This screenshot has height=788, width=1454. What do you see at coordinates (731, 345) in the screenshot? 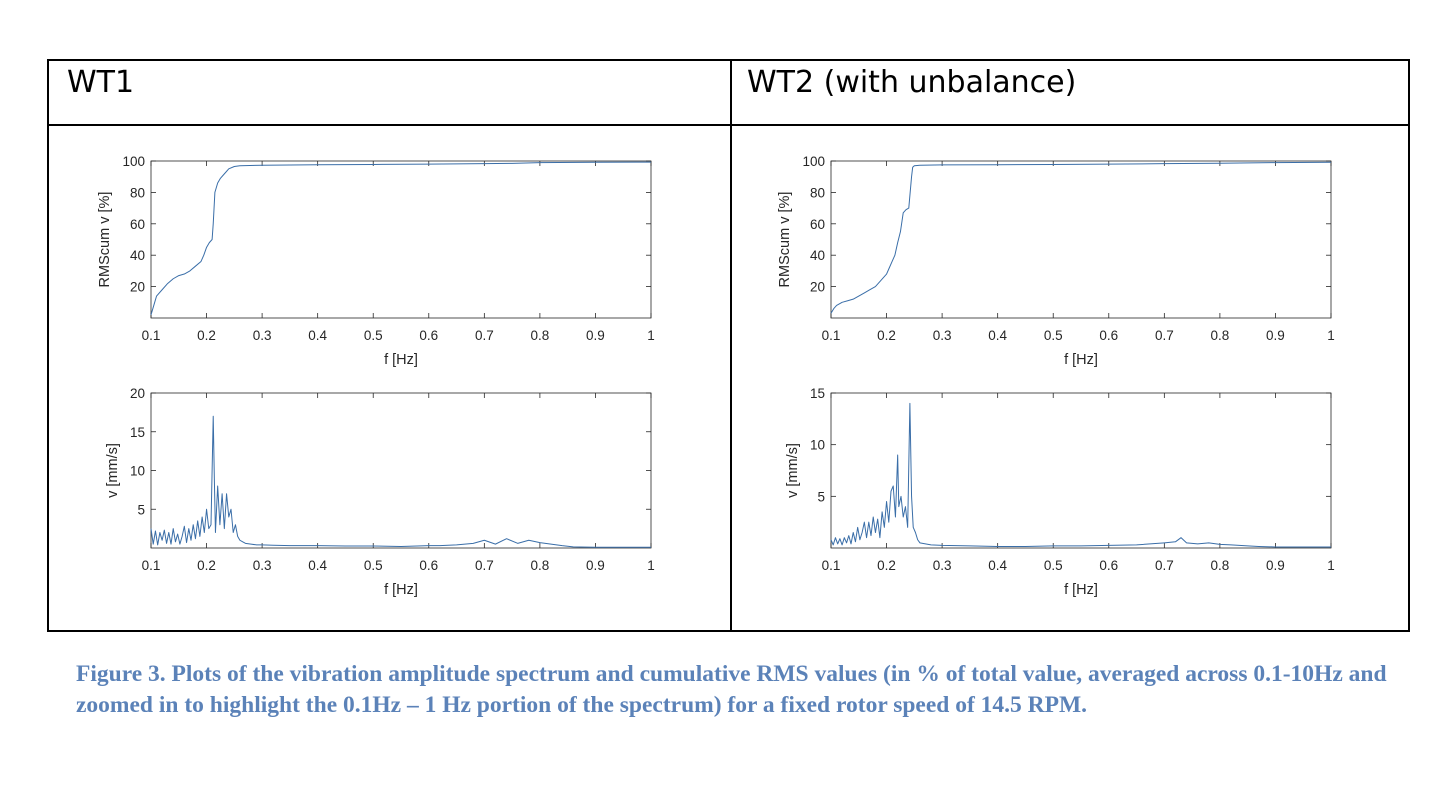
I see `column-divider` at bounding box center [731, 345].